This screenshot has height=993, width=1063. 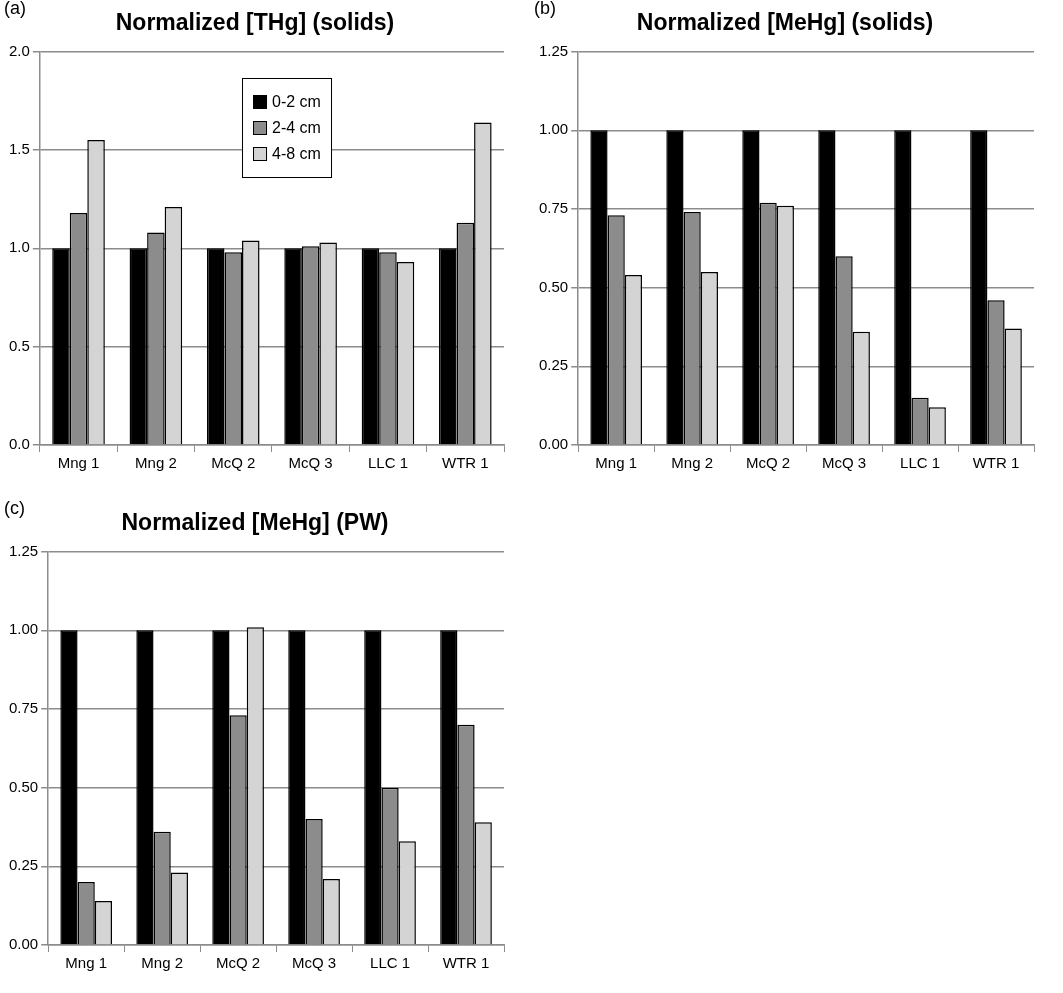 I want to click on y-tick-label: 1.5, so click(x=19, y=149).